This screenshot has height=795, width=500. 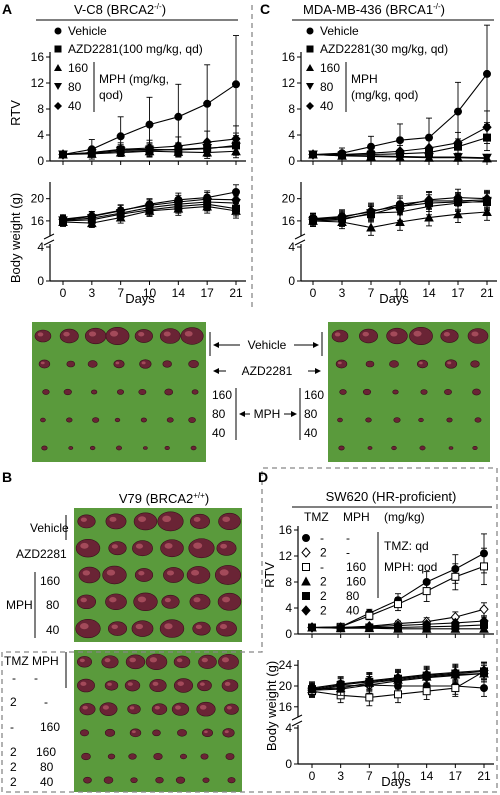 What do you see at coordinates (267, 414) in the screenshot?
I see `photo-label-mph: MPH` at bounding box center [267, 414].